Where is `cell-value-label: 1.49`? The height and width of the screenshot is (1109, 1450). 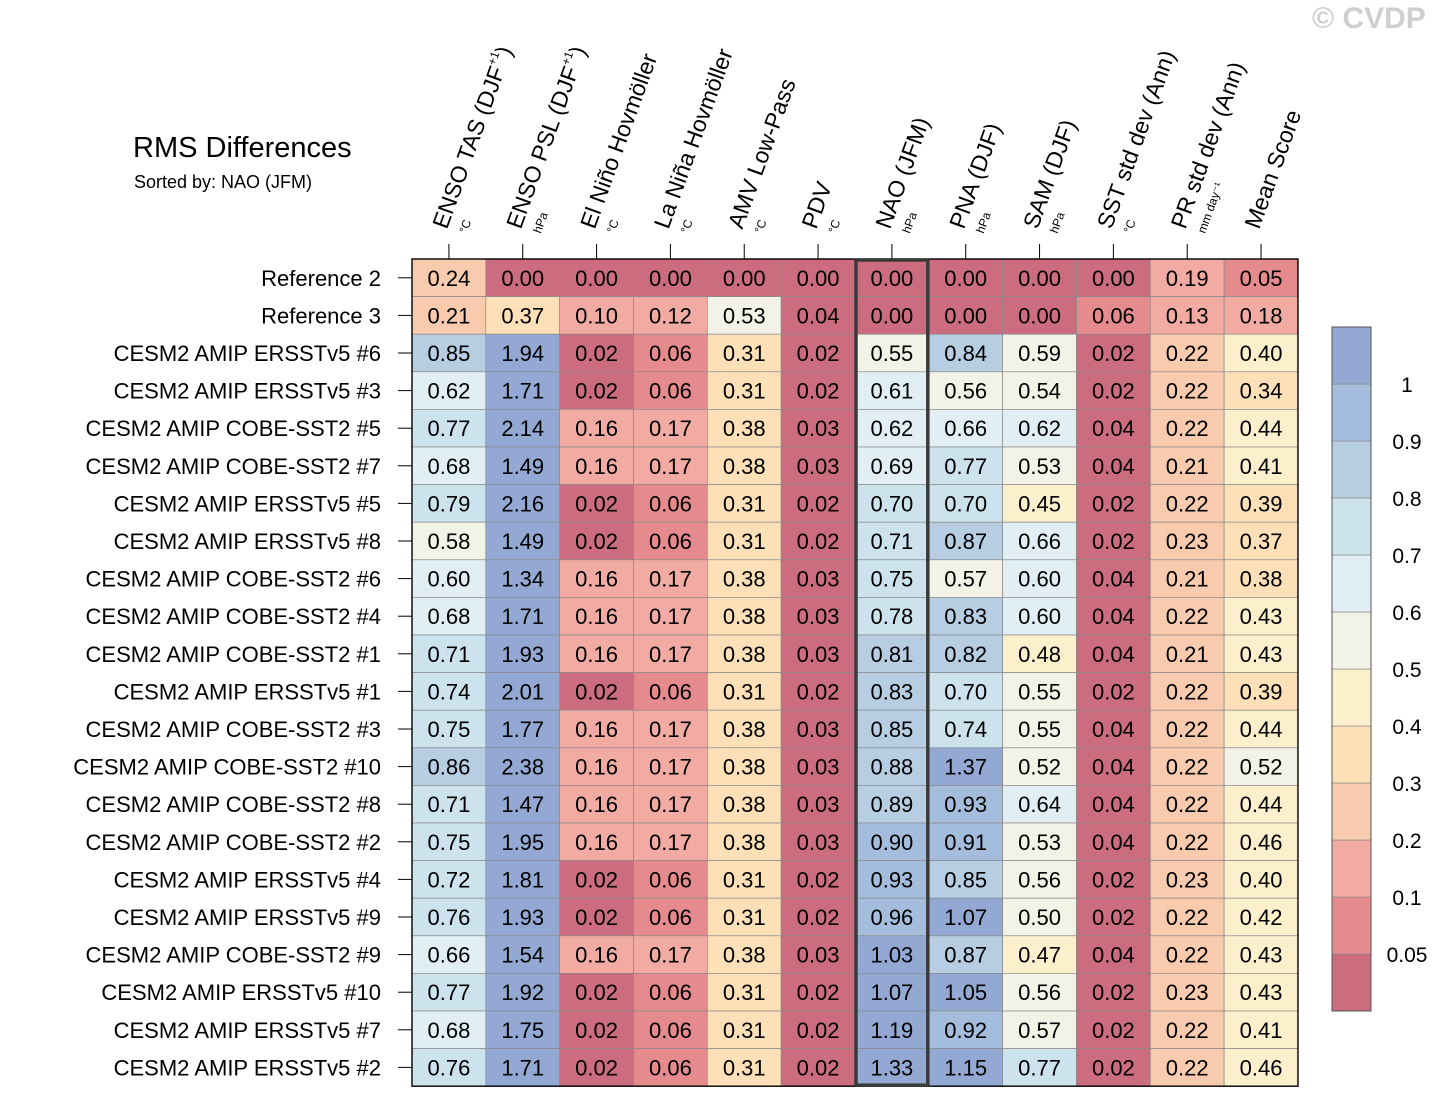 cell-value-label: 1.49 is located at coordinates (522, 541).